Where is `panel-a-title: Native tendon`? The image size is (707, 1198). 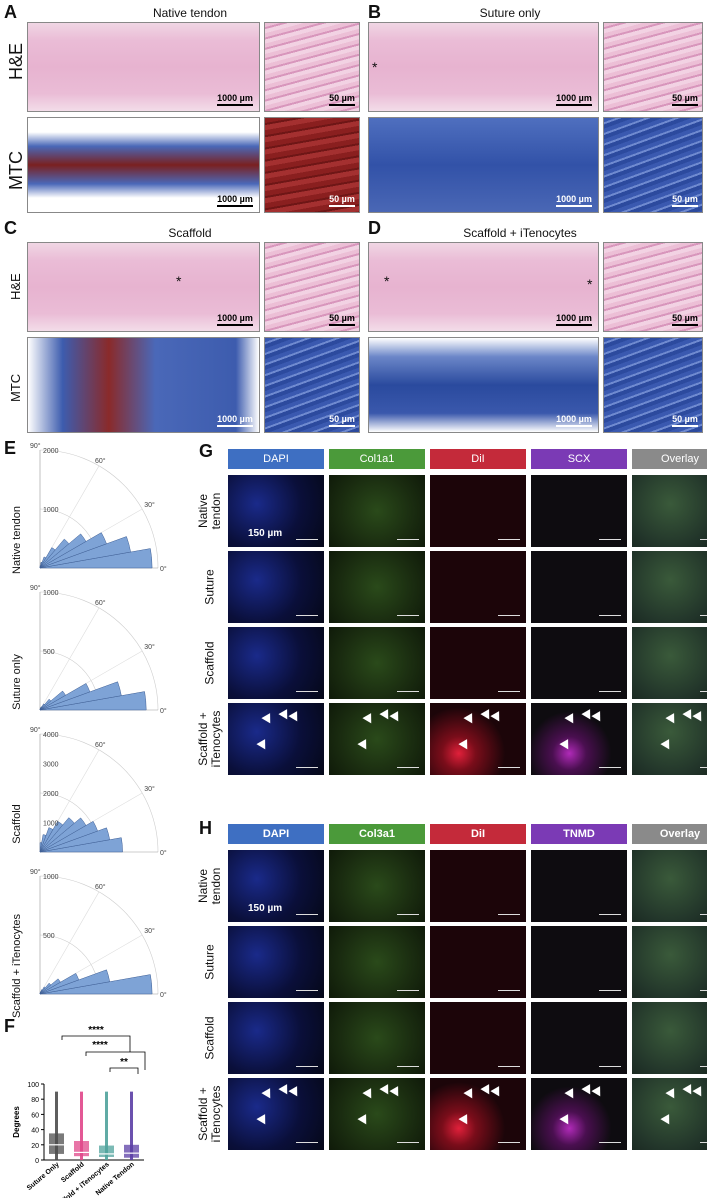 panel-a-title: Native tendon is located at coordinates (190, 13).